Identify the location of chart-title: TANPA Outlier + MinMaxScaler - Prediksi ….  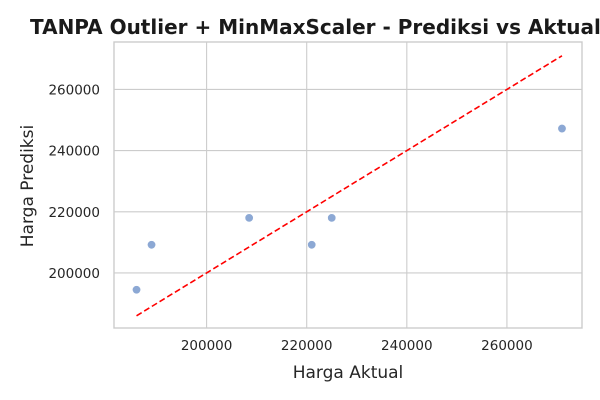
(315, 27).